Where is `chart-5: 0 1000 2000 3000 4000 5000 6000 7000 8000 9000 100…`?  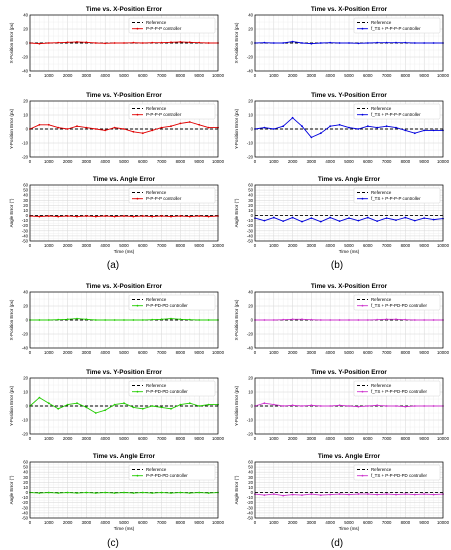 chart-5: 0 1000 2000 3000 4000 5000 6000 7000 8000 9000 100… is located at coordinates (117, 215).